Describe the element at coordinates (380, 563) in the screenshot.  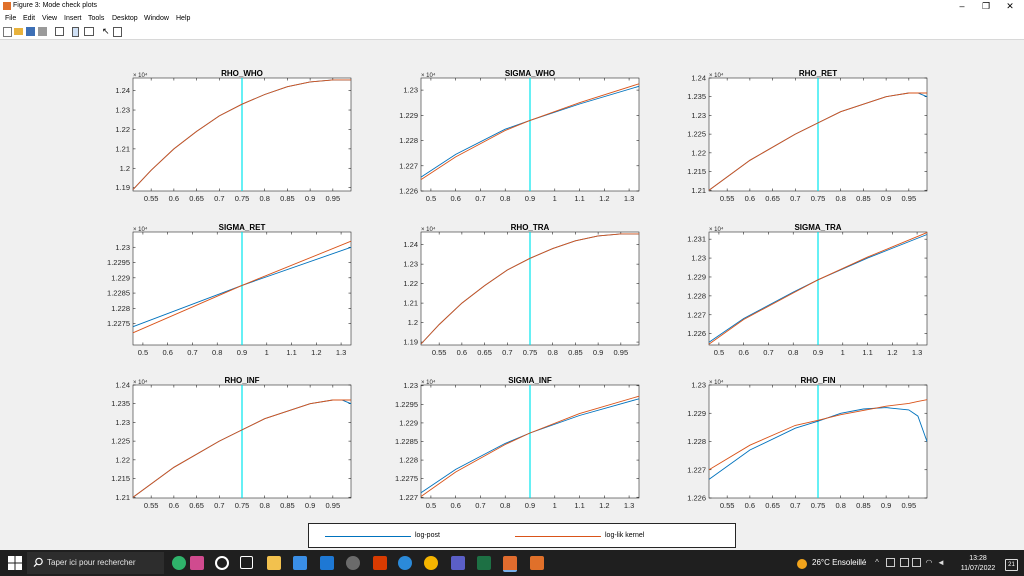
I see `office-icon` at that location.